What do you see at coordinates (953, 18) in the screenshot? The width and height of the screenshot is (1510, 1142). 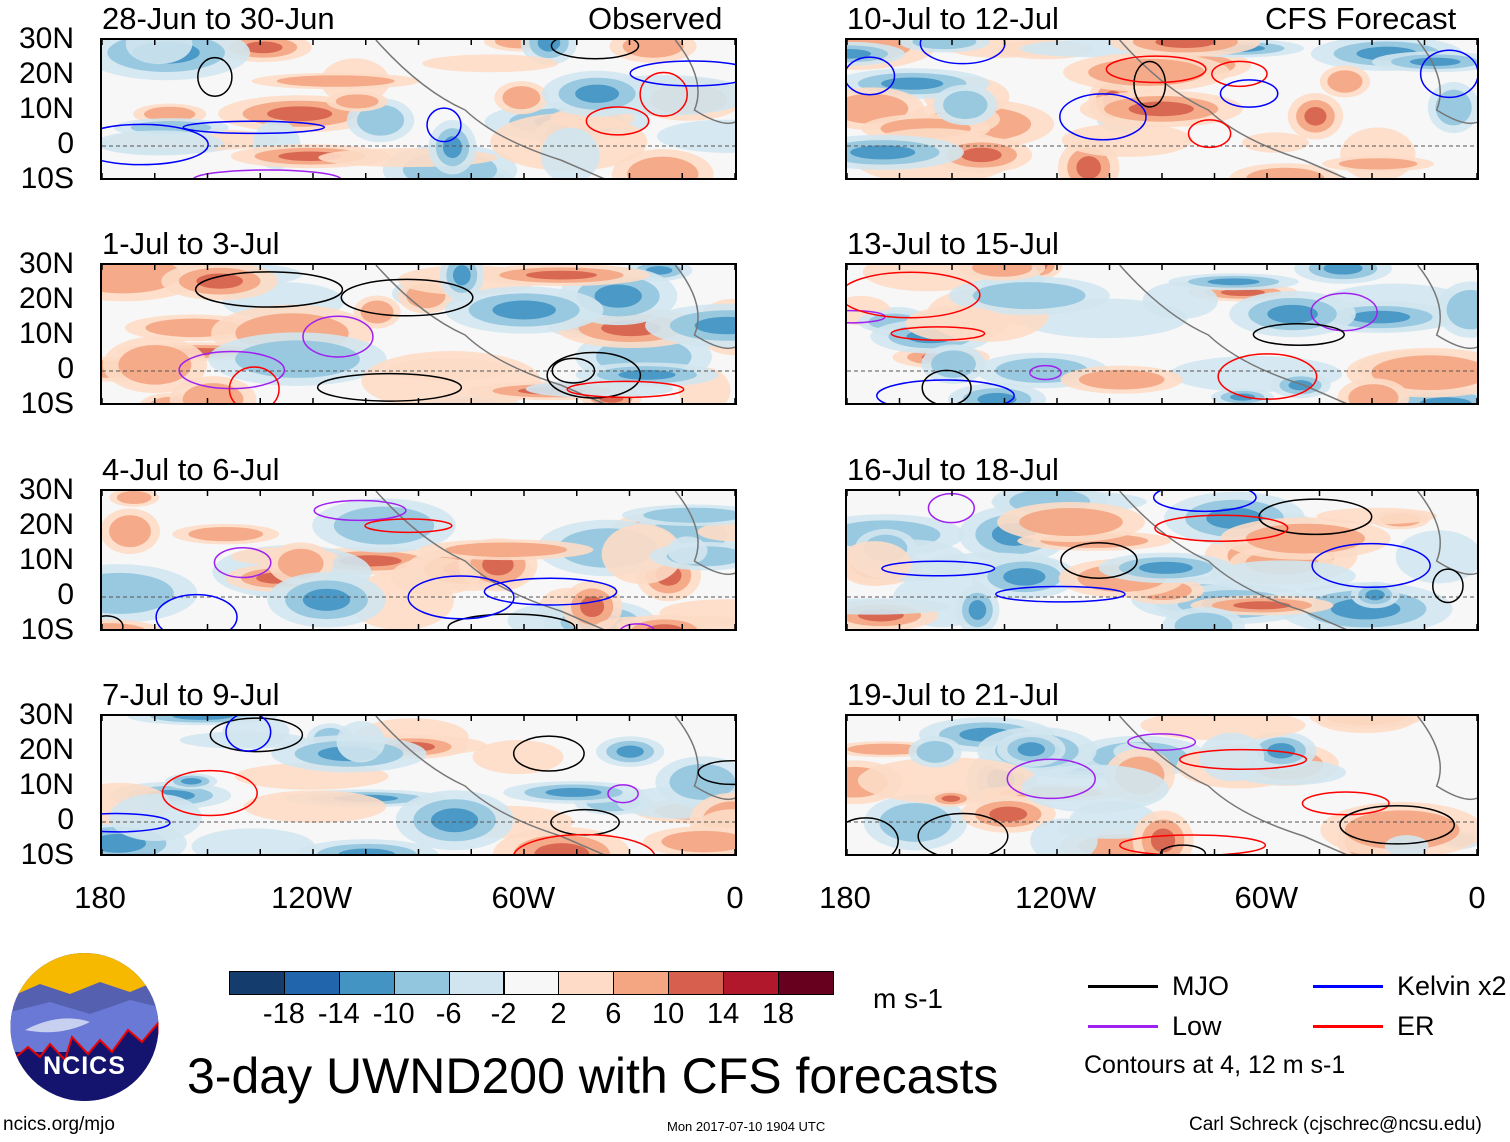 I see `panel-title: 10-Jul to 12-Jul` at bounding box center [953, 18].